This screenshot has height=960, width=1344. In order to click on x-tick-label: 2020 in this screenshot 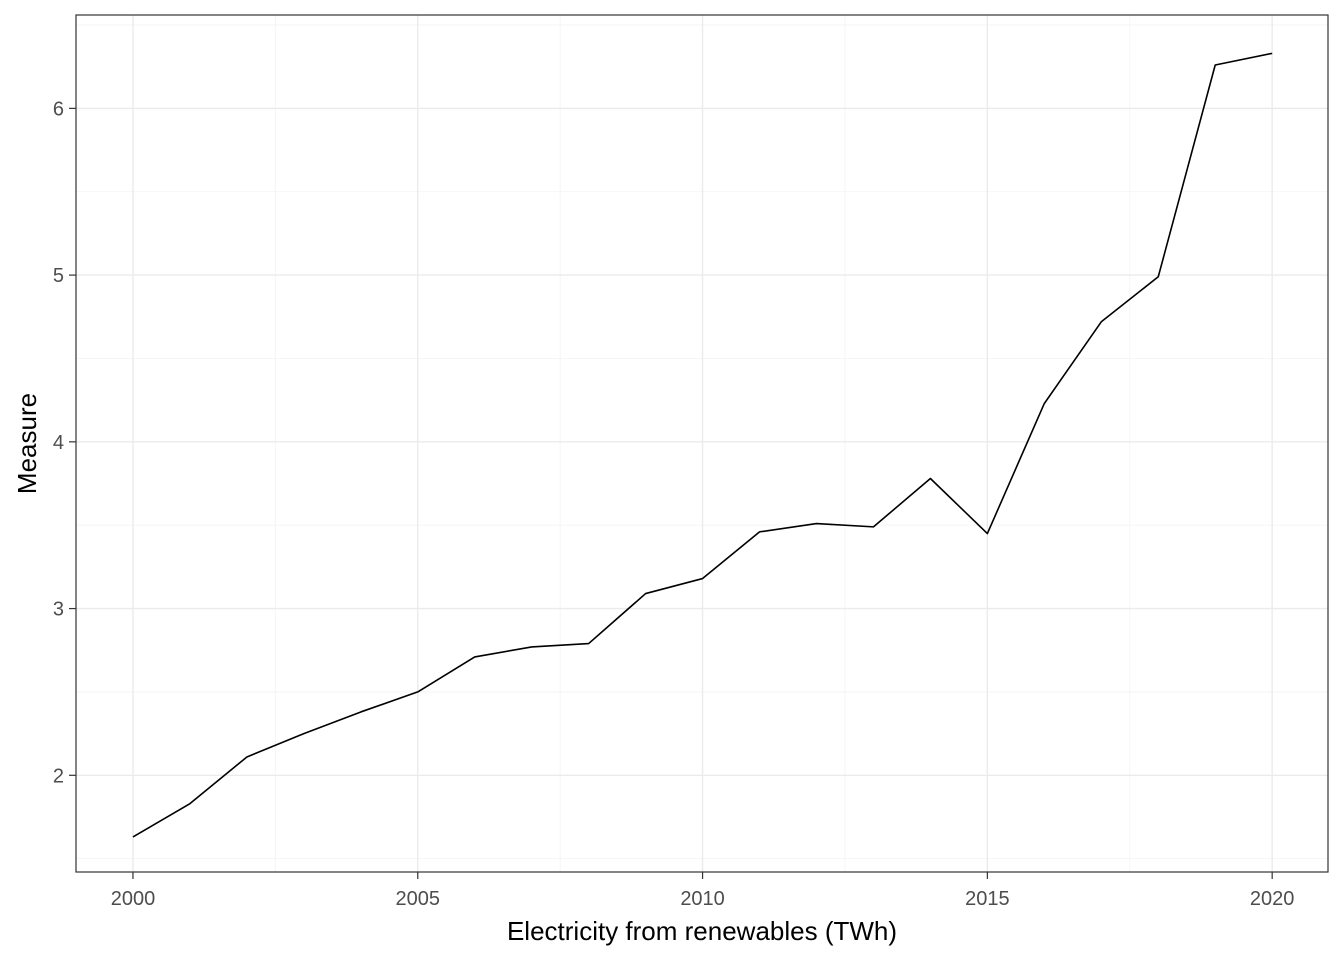, I will do `click(1272, 899)`.